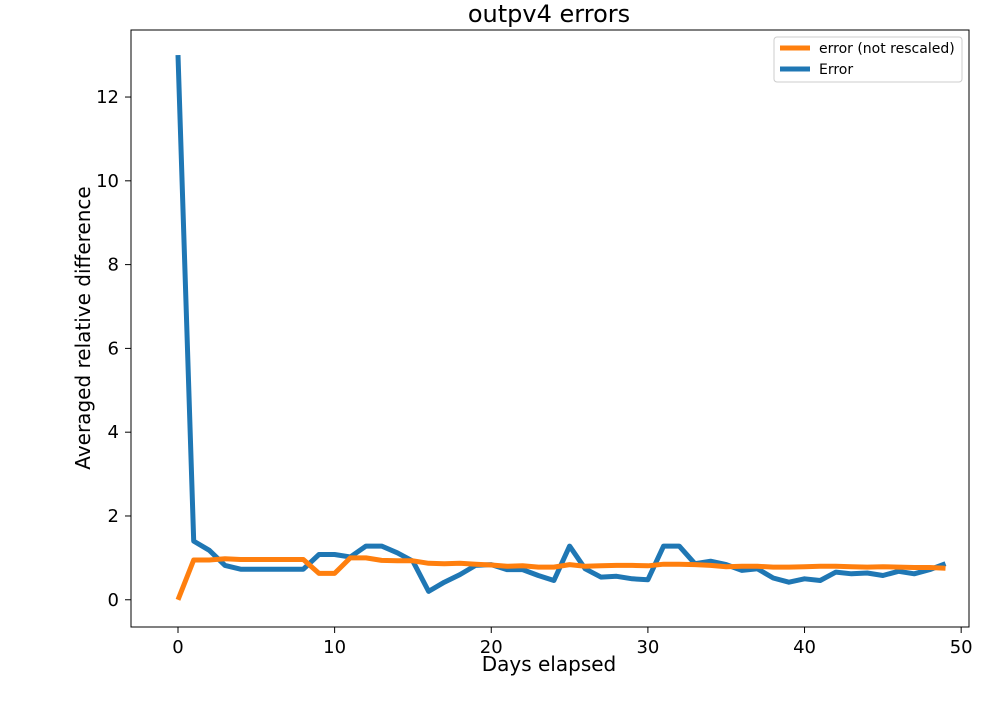 Image resolution: width=1008 pixels, height=720 pixels. What do you see at coordinates (647, 647) in the screenshot?
I see `x-tick-label: 30` at bounding box center [647, 647].